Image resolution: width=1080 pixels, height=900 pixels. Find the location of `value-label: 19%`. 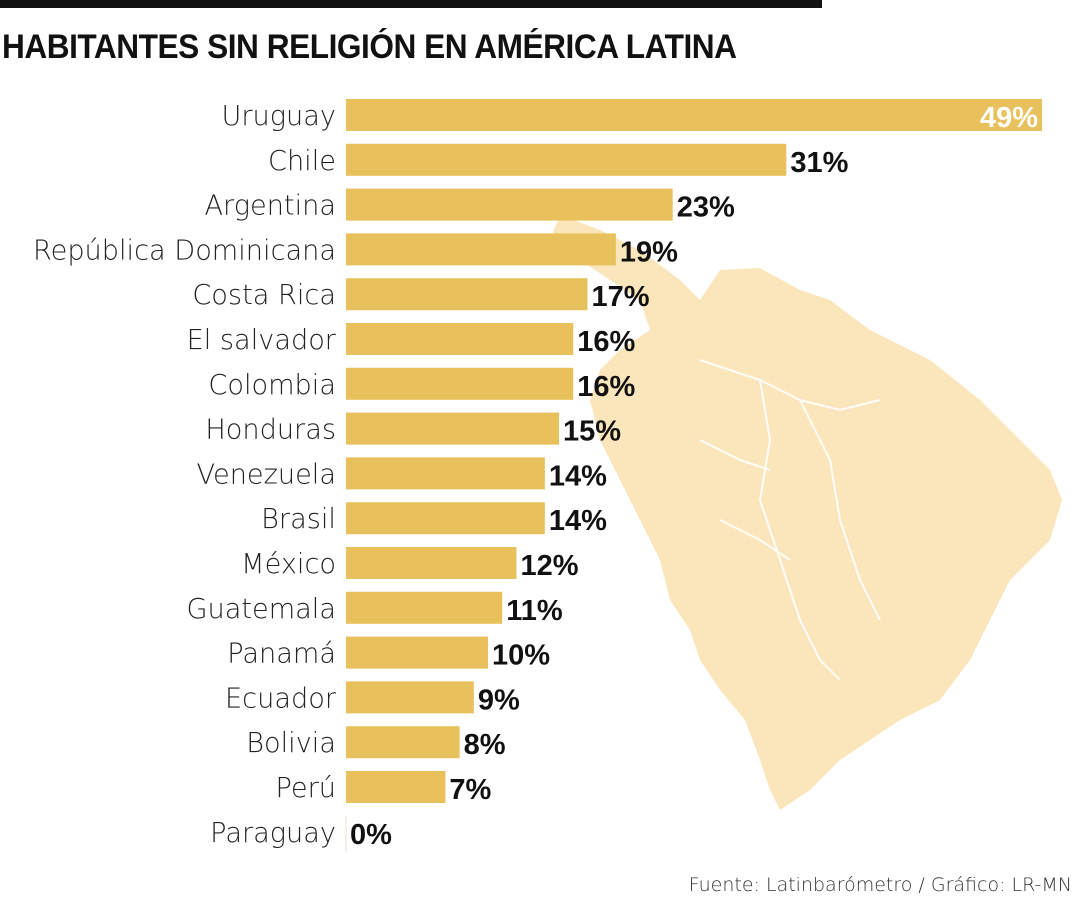

value-label: 19% is located at coordinates (649, 252).